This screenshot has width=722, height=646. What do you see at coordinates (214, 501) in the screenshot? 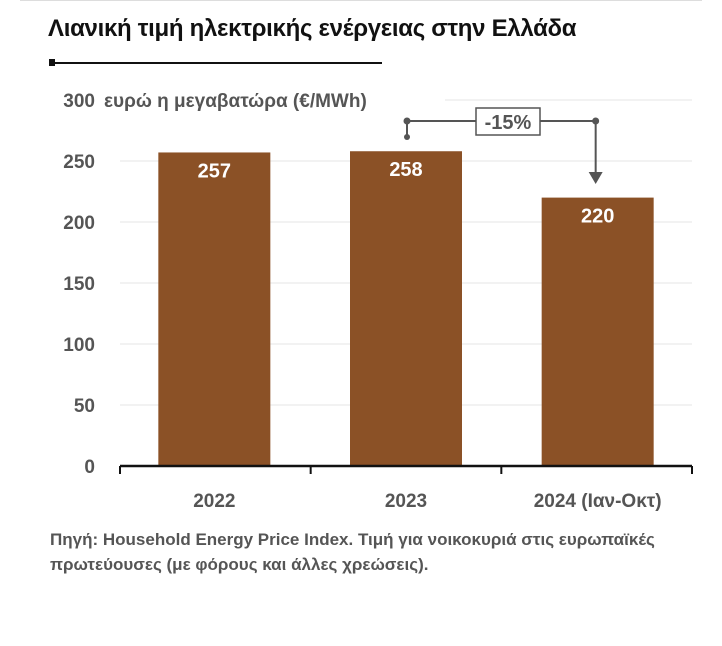
I see `x-tick-label: 2022` at bounding box center [214, 501].